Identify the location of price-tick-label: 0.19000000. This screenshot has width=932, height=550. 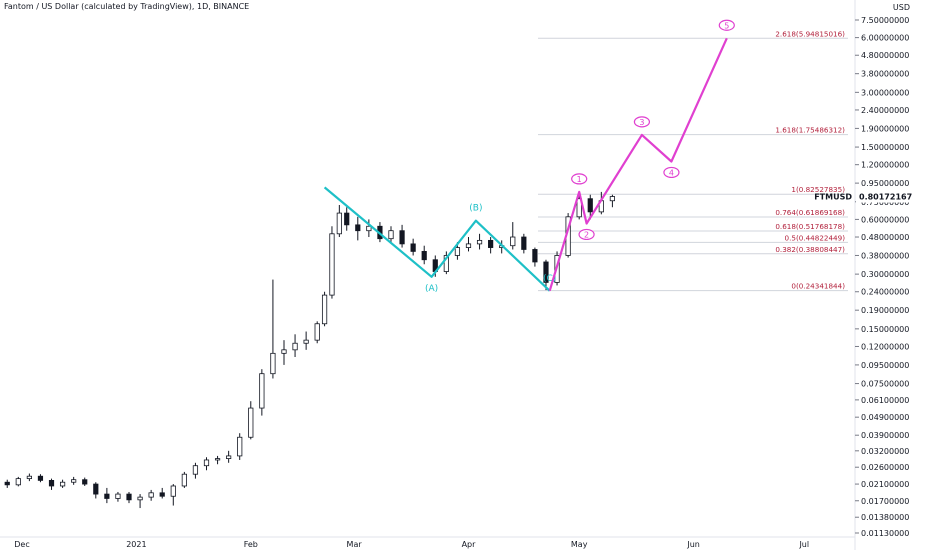
(885, 310).